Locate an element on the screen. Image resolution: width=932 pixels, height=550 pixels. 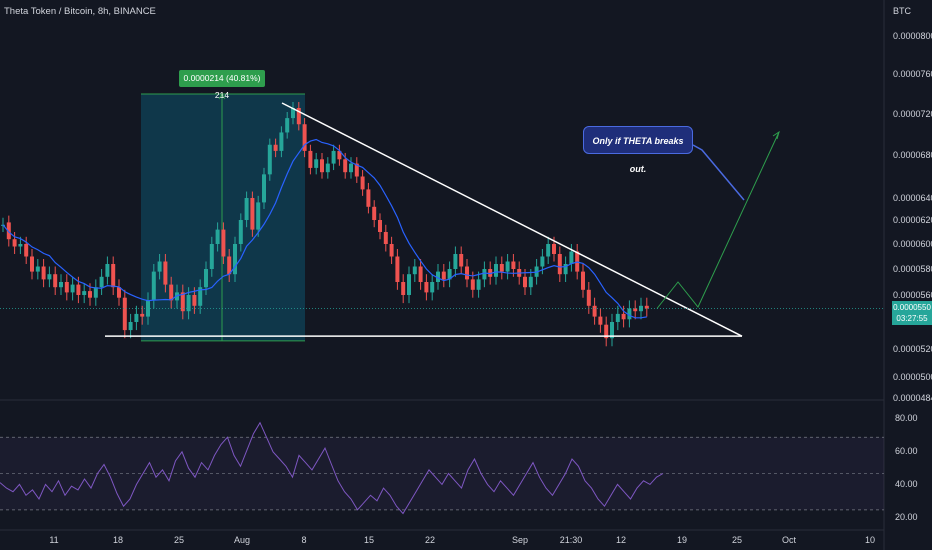
rsi-tick-label: 60.00 is located at coordinates (906, 451).